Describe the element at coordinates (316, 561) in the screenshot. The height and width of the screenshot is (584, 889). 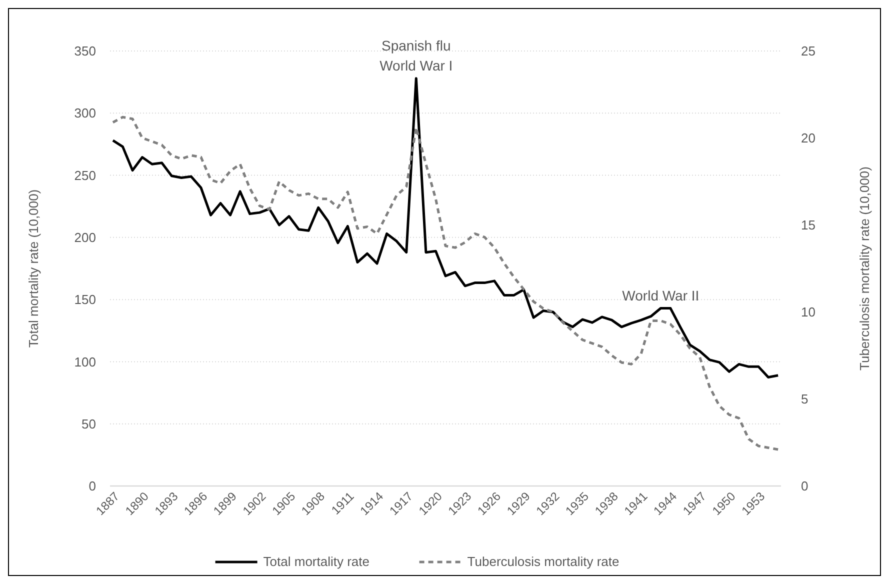
I see `legend-label: Total mortality rate` at that location.